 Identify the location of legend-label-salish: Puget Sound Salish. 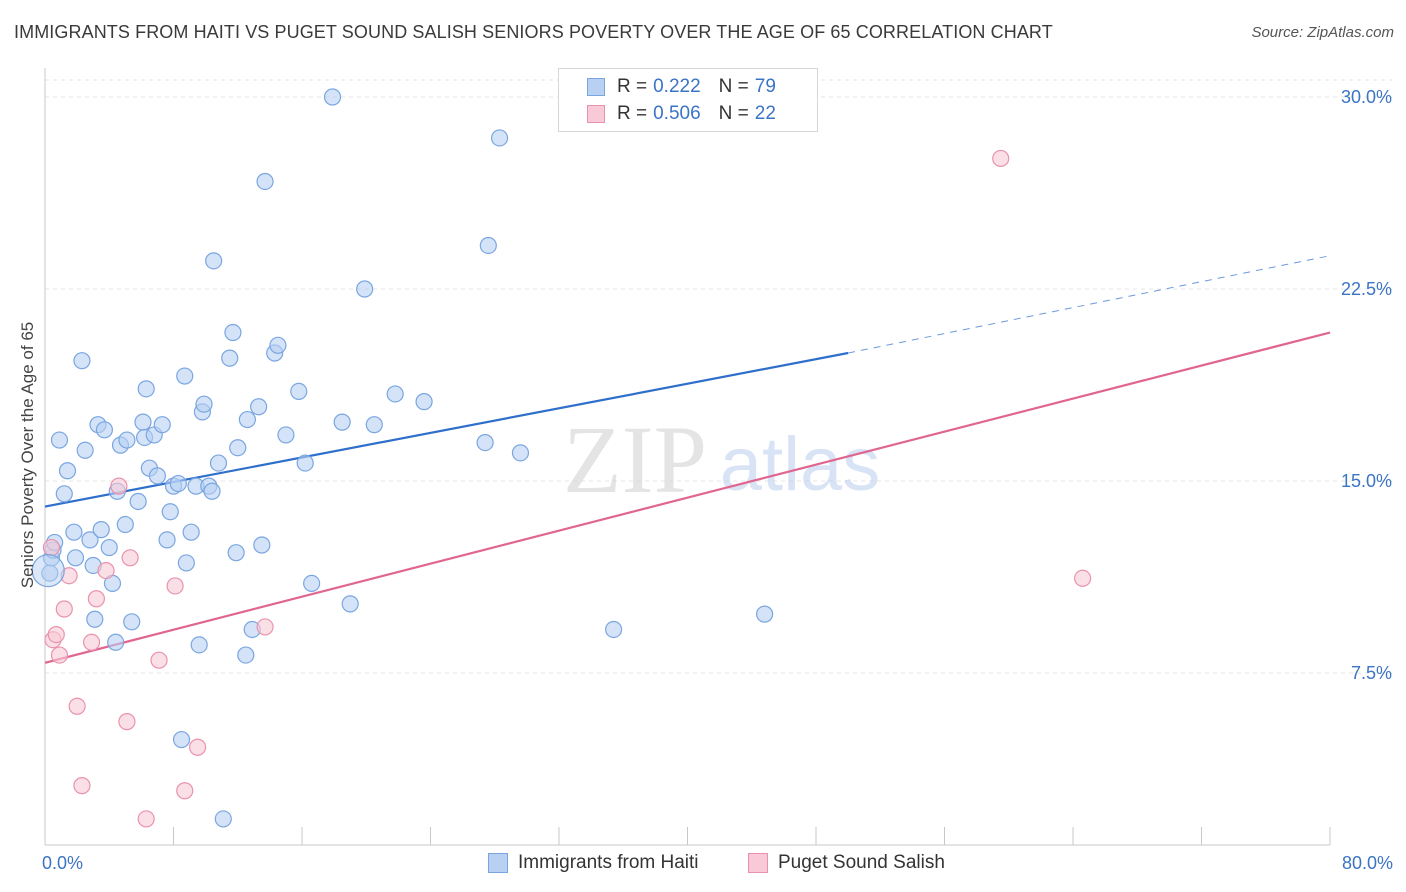
(861, 862).